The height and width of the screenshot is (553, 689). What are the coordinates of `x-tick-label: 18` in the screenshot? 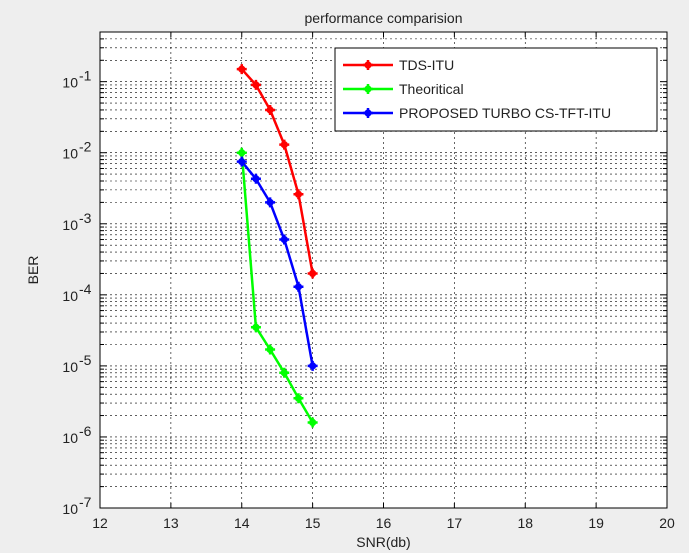 It's located at (525, 523).